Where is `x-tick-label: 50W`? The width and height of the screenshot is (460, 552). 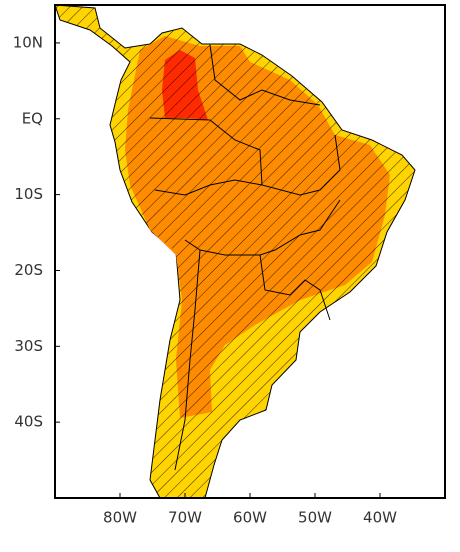
x-tick-label: 50W is located at coordinates (315, 518).